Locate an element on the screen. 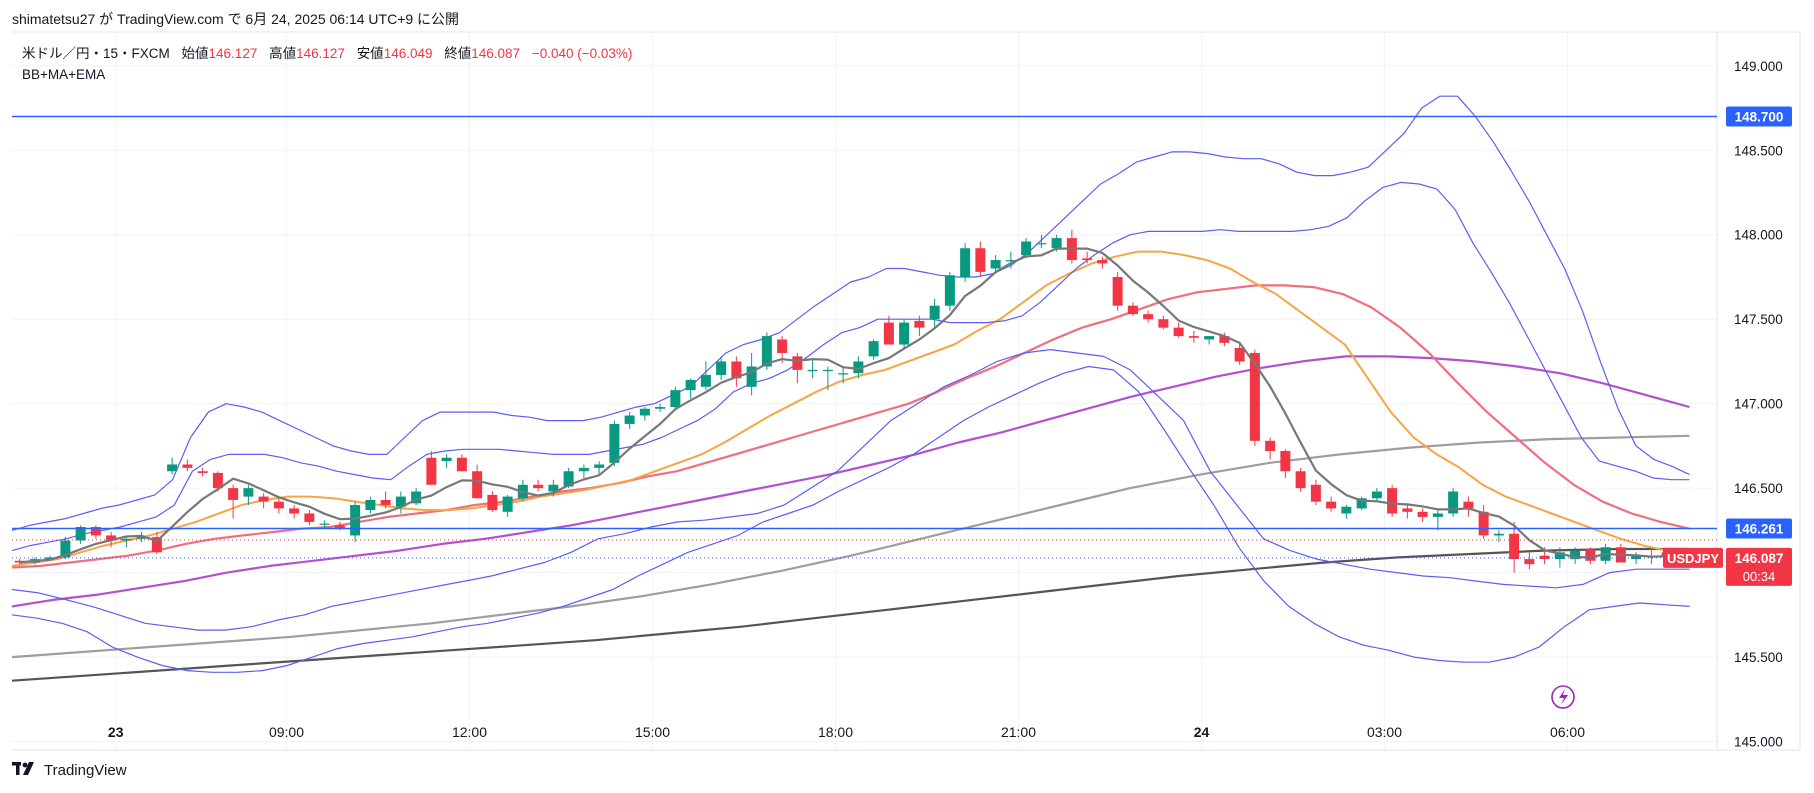 The width and height of the screenshot is (1814, 793). legend-symbol: 米ドル／円・15・FXCM is located at coordinates (96, 53).